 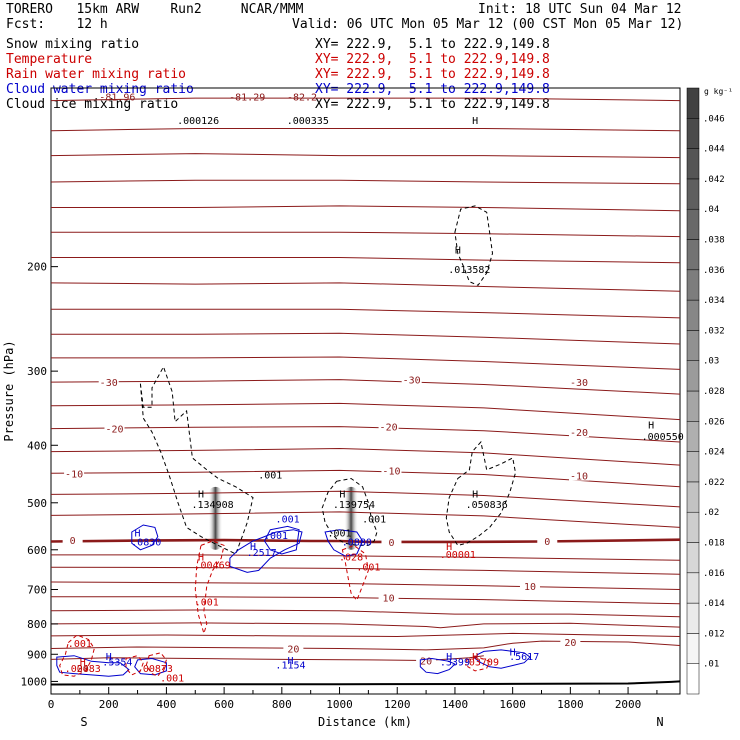 What do you see at coordinates (290, 666) in the screenshot?
I see `cloudwater-annotation-23: .1154` at bounding box center [290, 666].